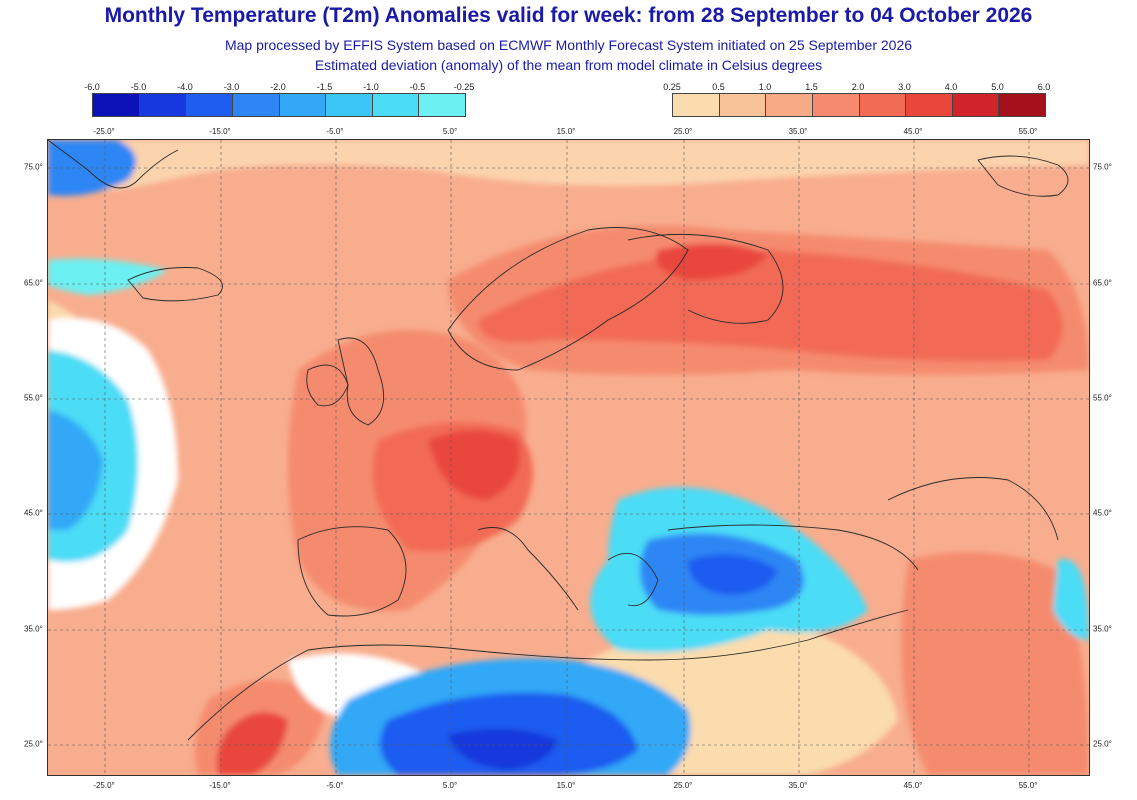  What do you see at coordinates (185, 87) in the screenshot?
I see `cold-colorbar-label: -4.0` at bounding box center [185, 87].